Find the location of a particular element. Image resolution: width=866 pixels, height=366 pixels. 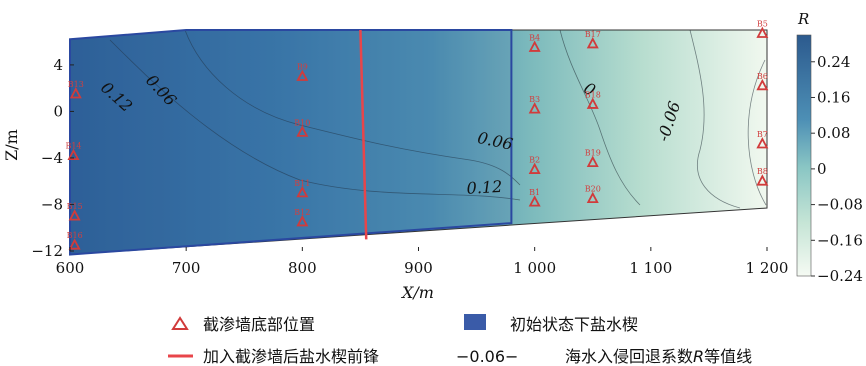

well-label: B8 is located at coordinates (762, 171).